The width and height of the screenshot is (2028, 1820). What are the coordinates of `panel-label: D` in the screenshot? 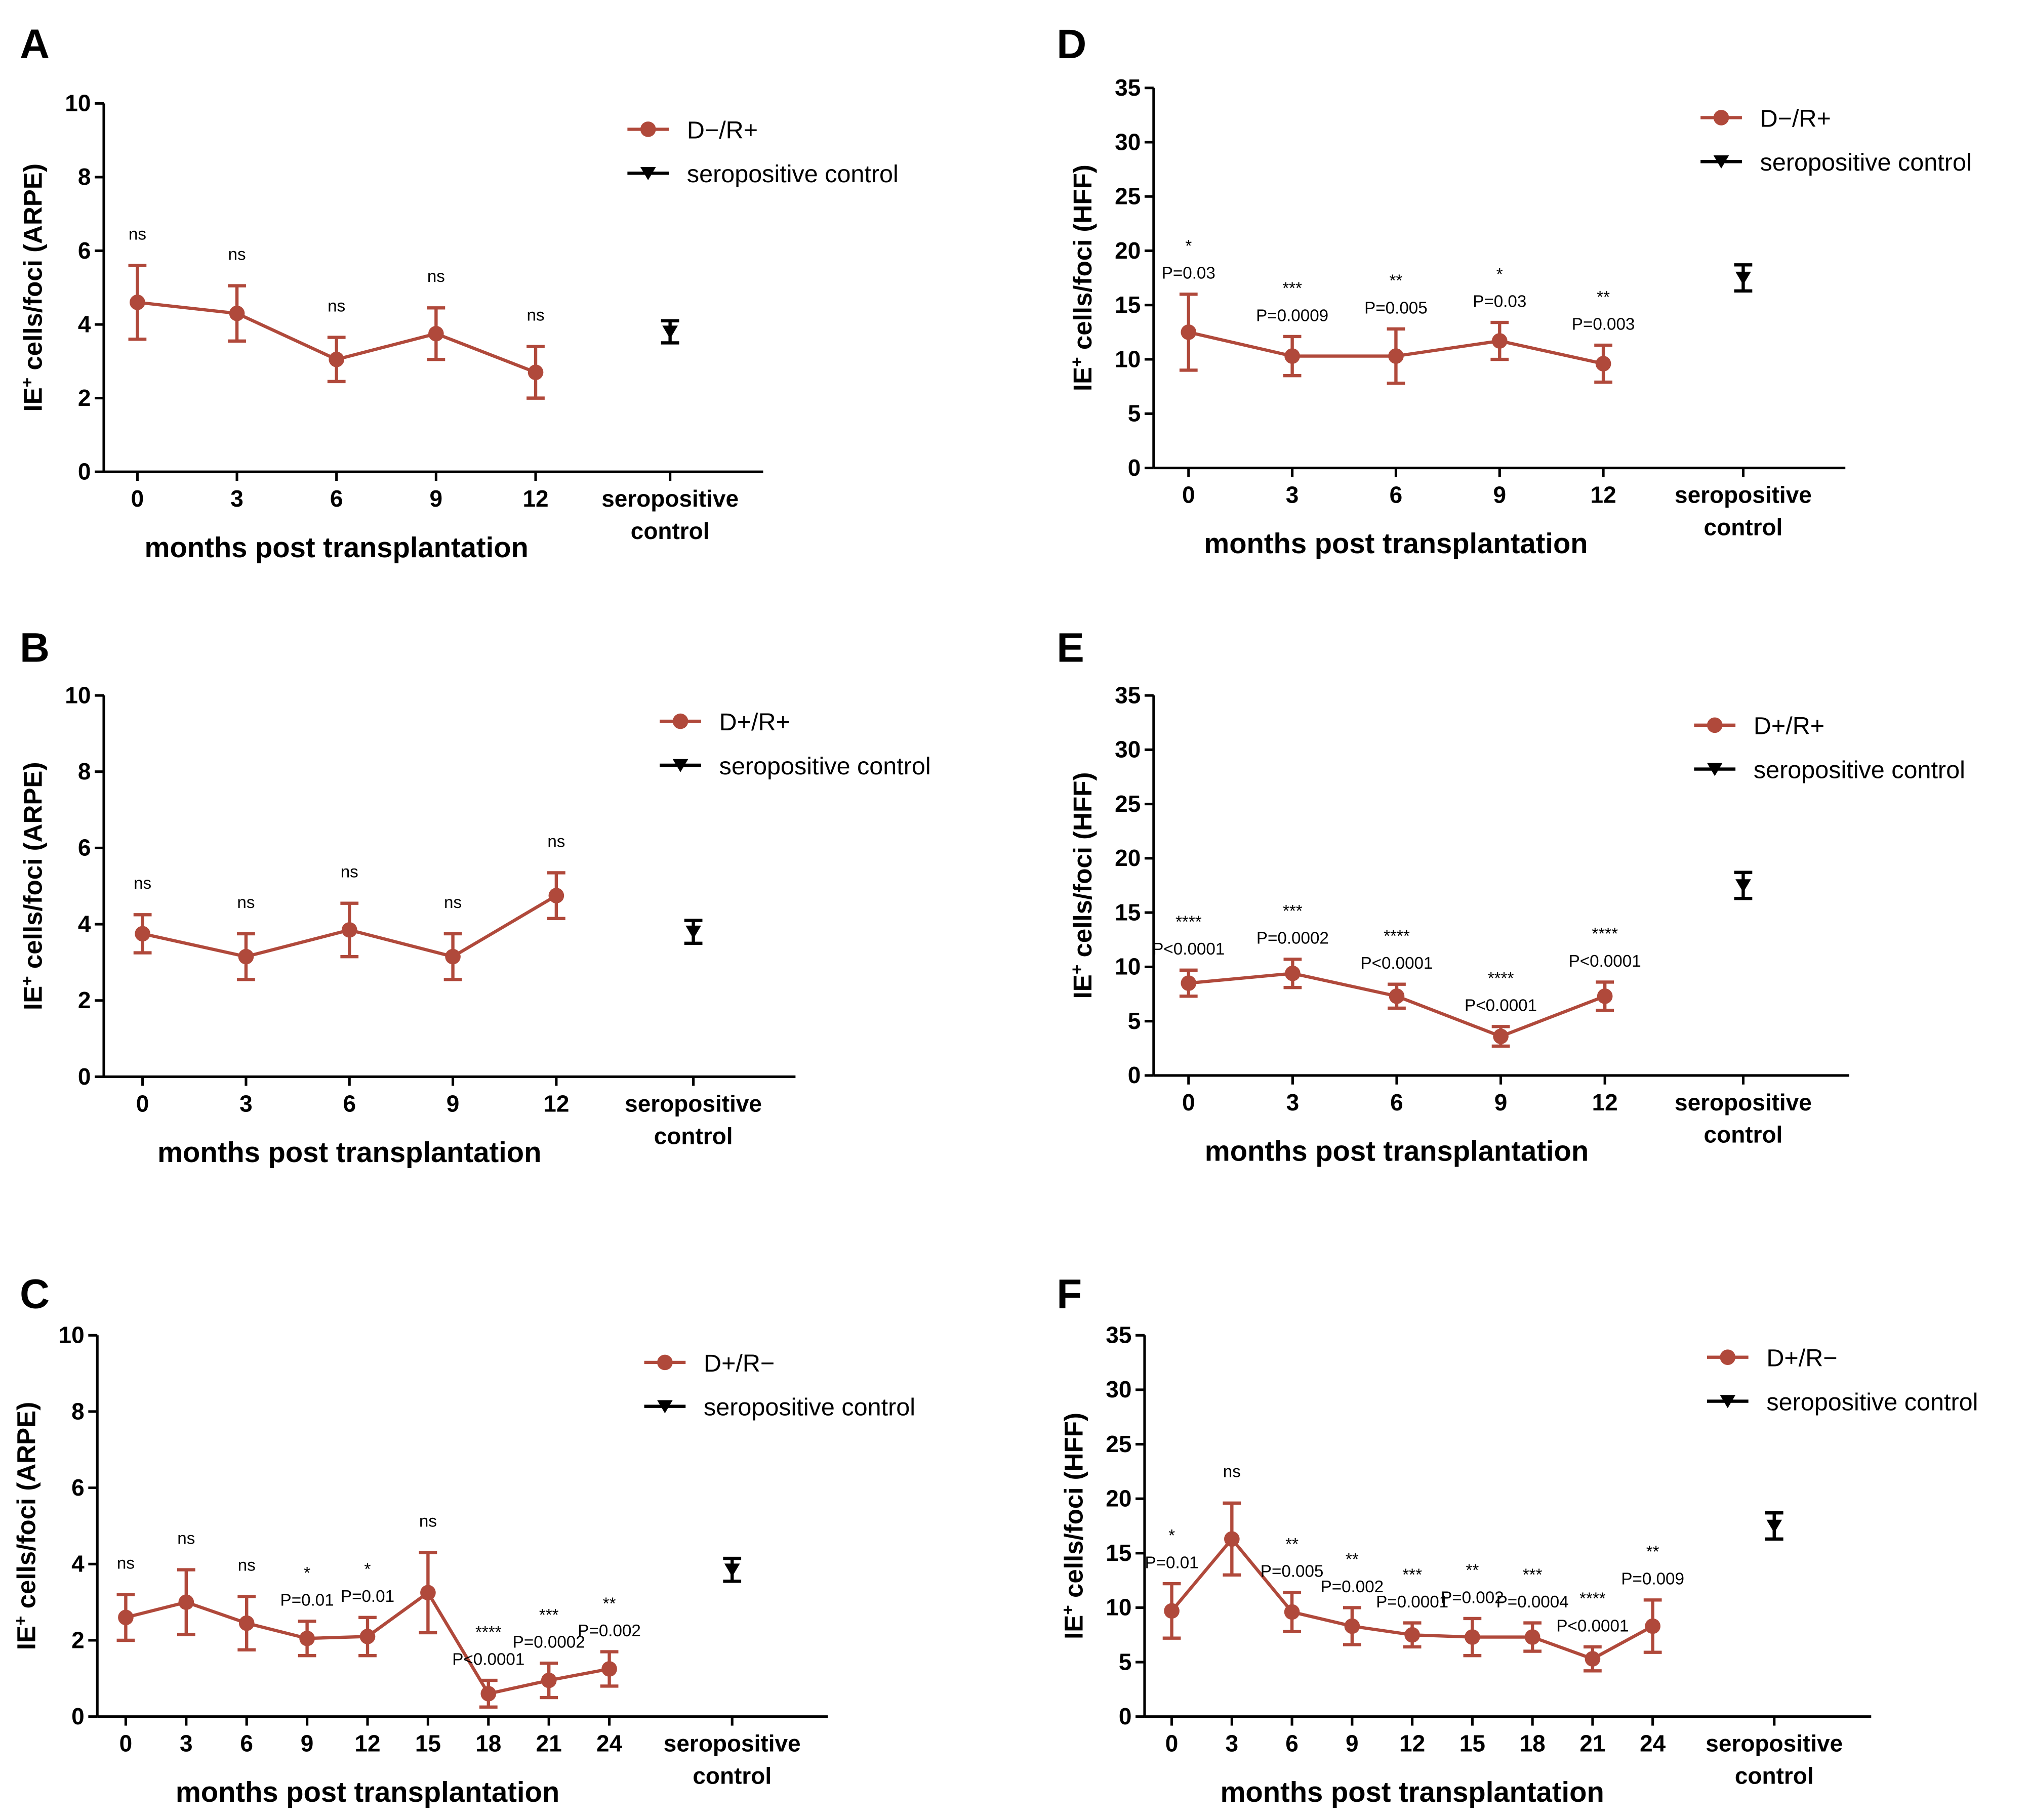 It's located at (1071, 44).